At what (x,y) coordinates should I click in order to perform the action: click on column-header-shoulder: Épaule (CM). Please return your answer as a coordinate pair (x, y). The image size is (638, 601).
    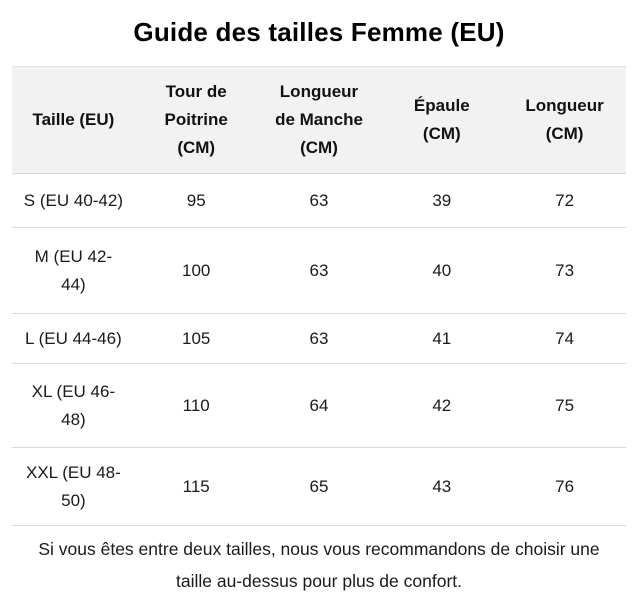
    Looking at the image, I should click on (442, 120).